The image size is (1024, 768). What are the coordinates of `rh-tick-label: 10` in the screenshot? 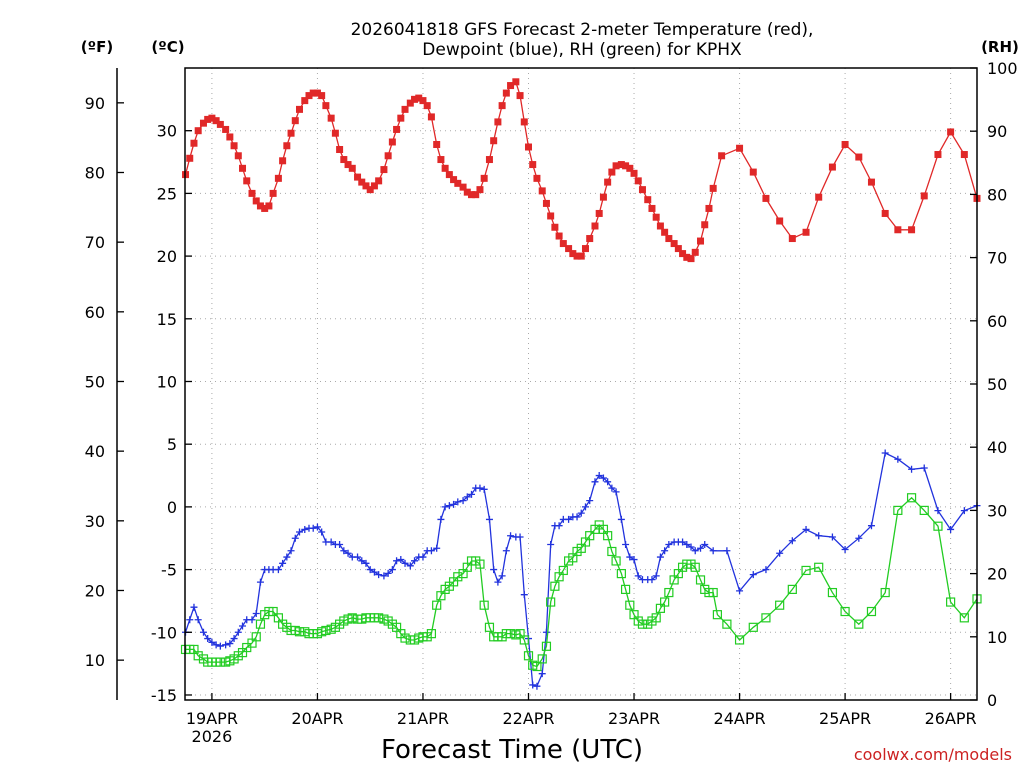 It's located at (997, 637).